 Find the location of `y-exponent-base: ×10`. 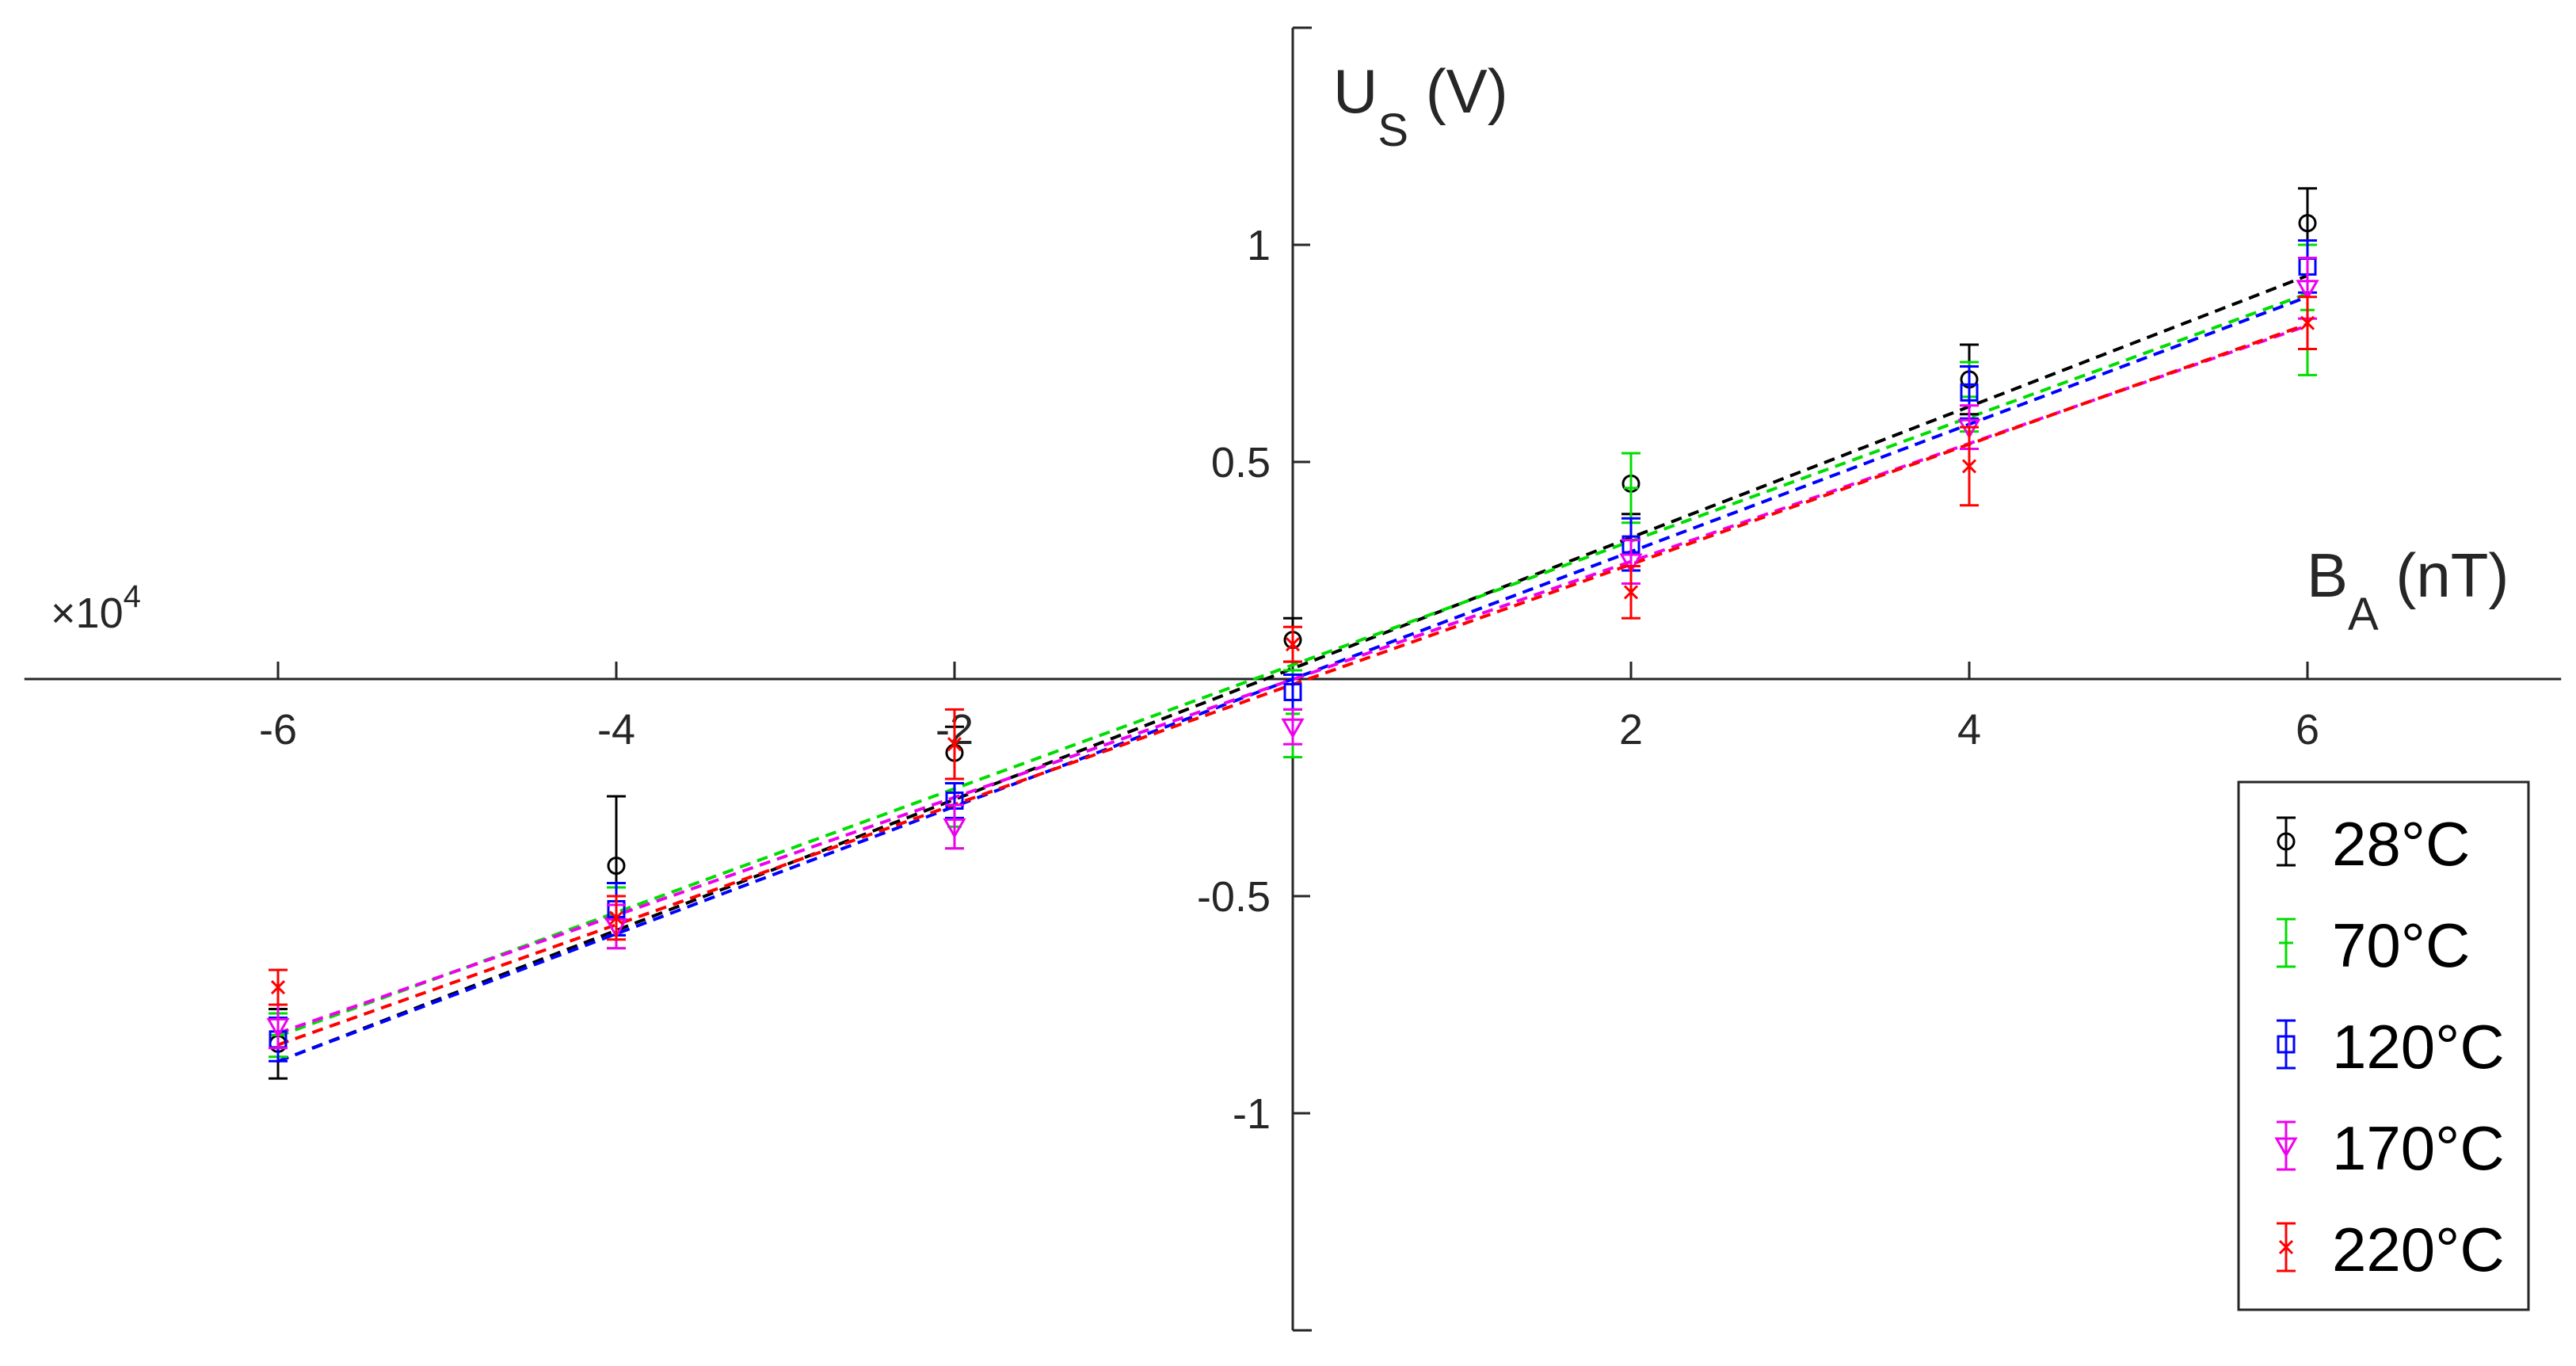

y-exponent-base: ×10 is located at coordinates (87, 613).